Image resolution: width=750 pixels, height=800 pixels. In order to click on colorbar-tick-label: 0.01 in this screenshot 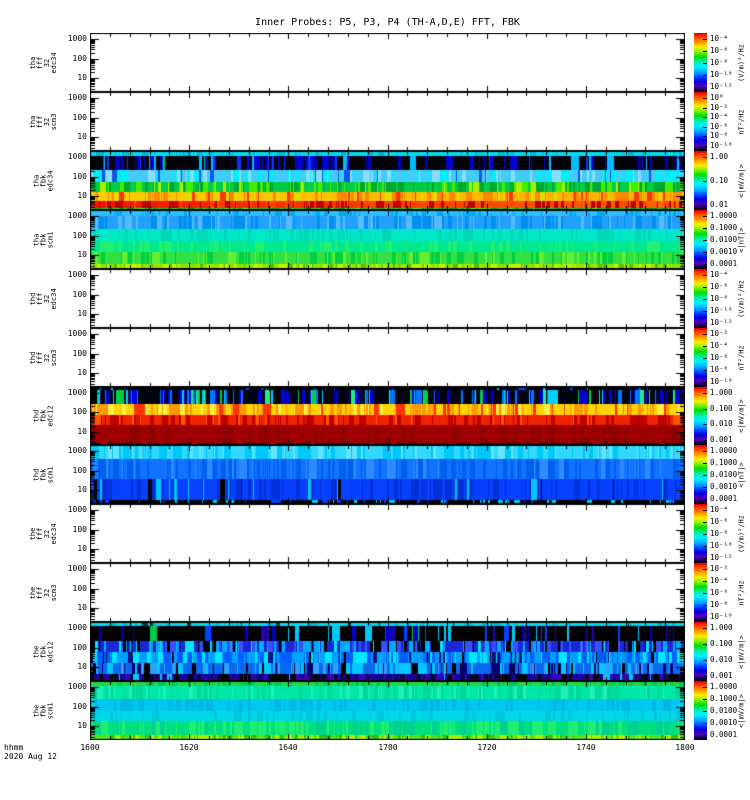, I will do `click(719, 204)`.